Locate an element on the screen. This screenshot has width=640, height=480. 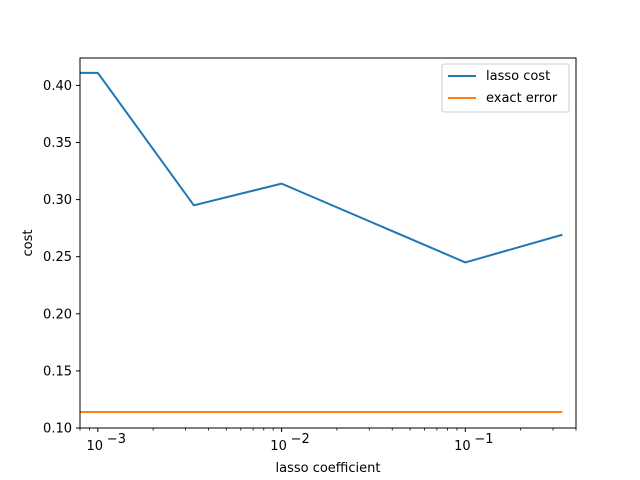
y-tick-label: 0.15 is located at coordinates (57, 371).